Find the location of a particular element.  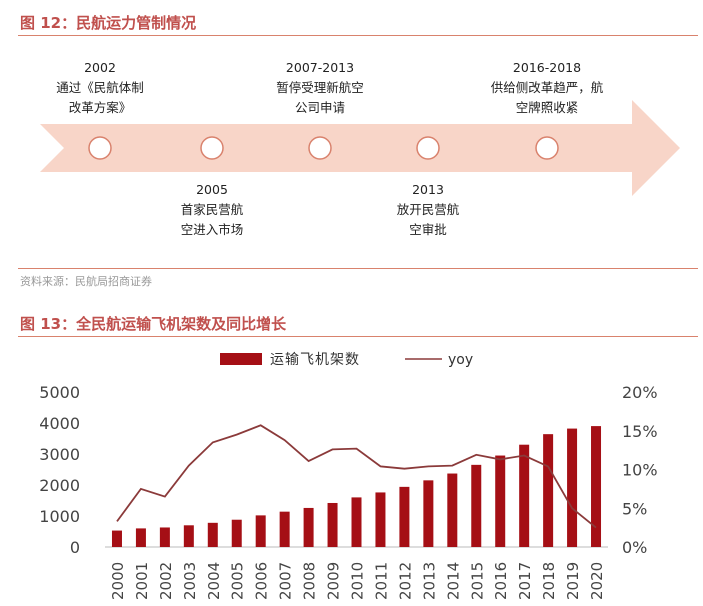

timeline-text-line: 暂停受理新航空 is located at coordinates (320, 87).